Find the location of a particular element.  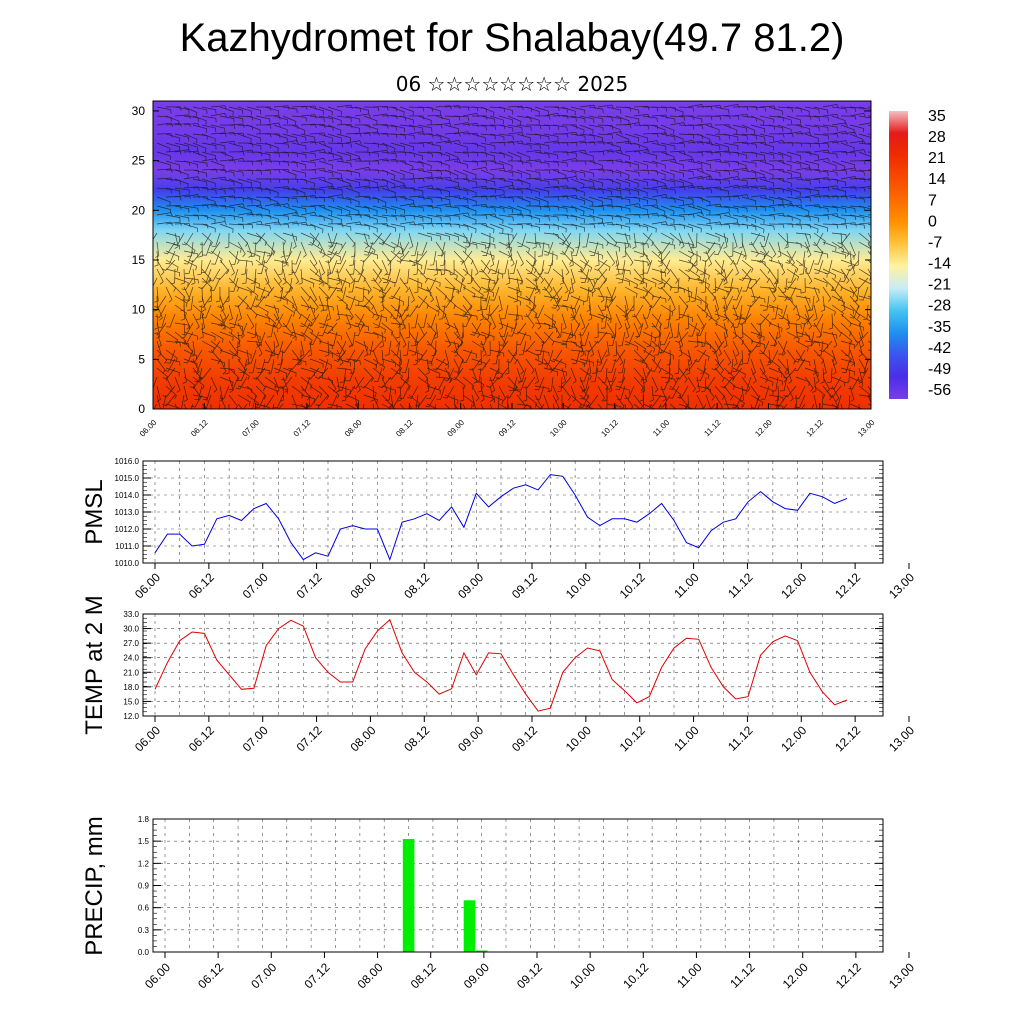

panel-xtick-label: 07.00 is located at coordinates (255, 585).